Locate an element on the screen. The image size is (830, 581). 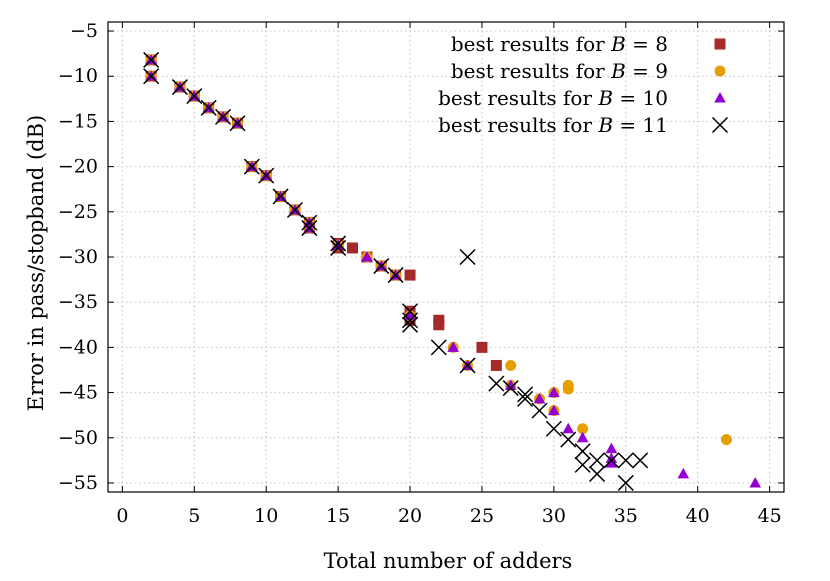
legend-value: = 10 is located at coordinates (640, 98).